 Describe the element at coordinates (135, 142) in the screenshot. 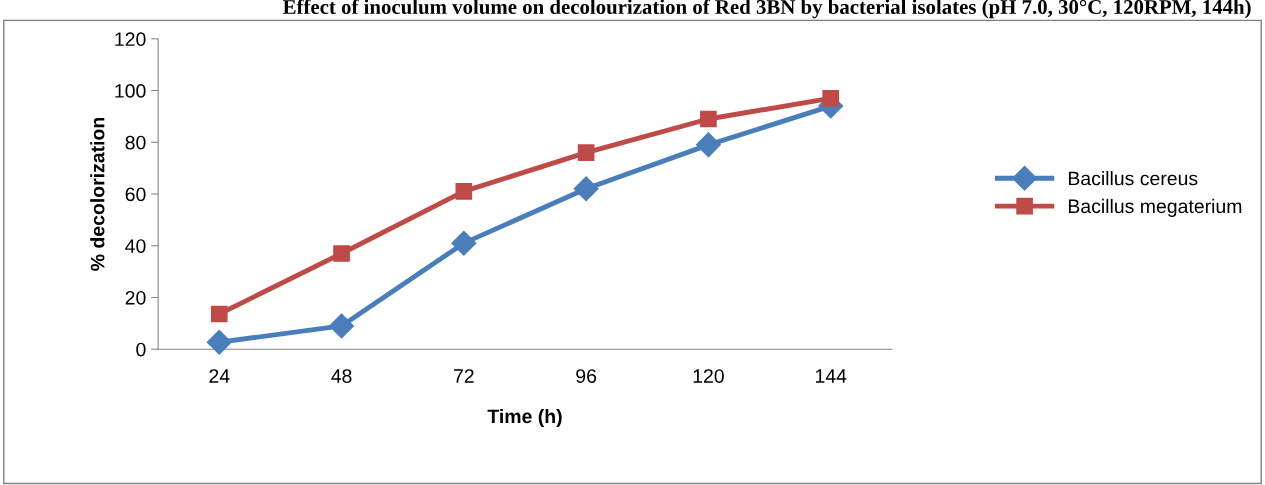

I see `y-tick-label: 80` at that location.